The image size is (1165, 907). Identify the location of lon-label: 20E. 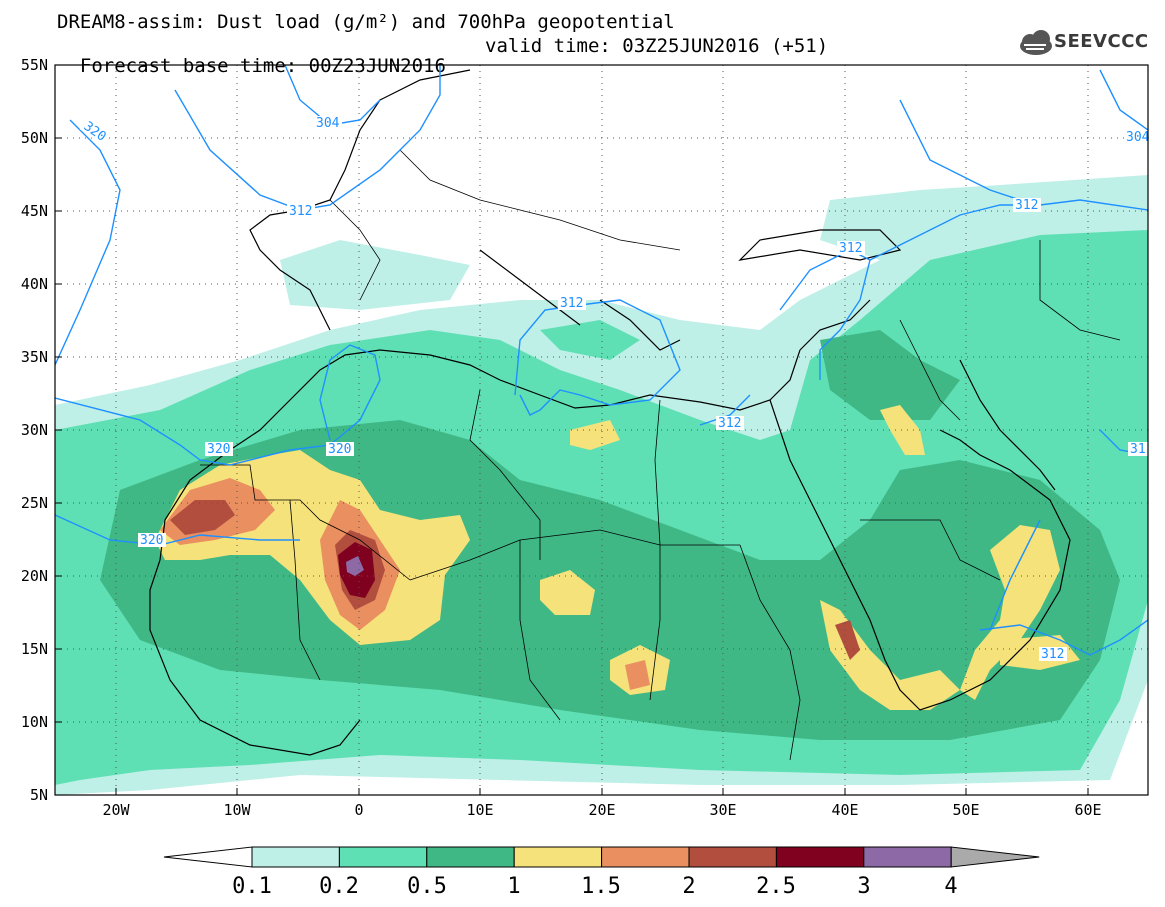
(601, 810).